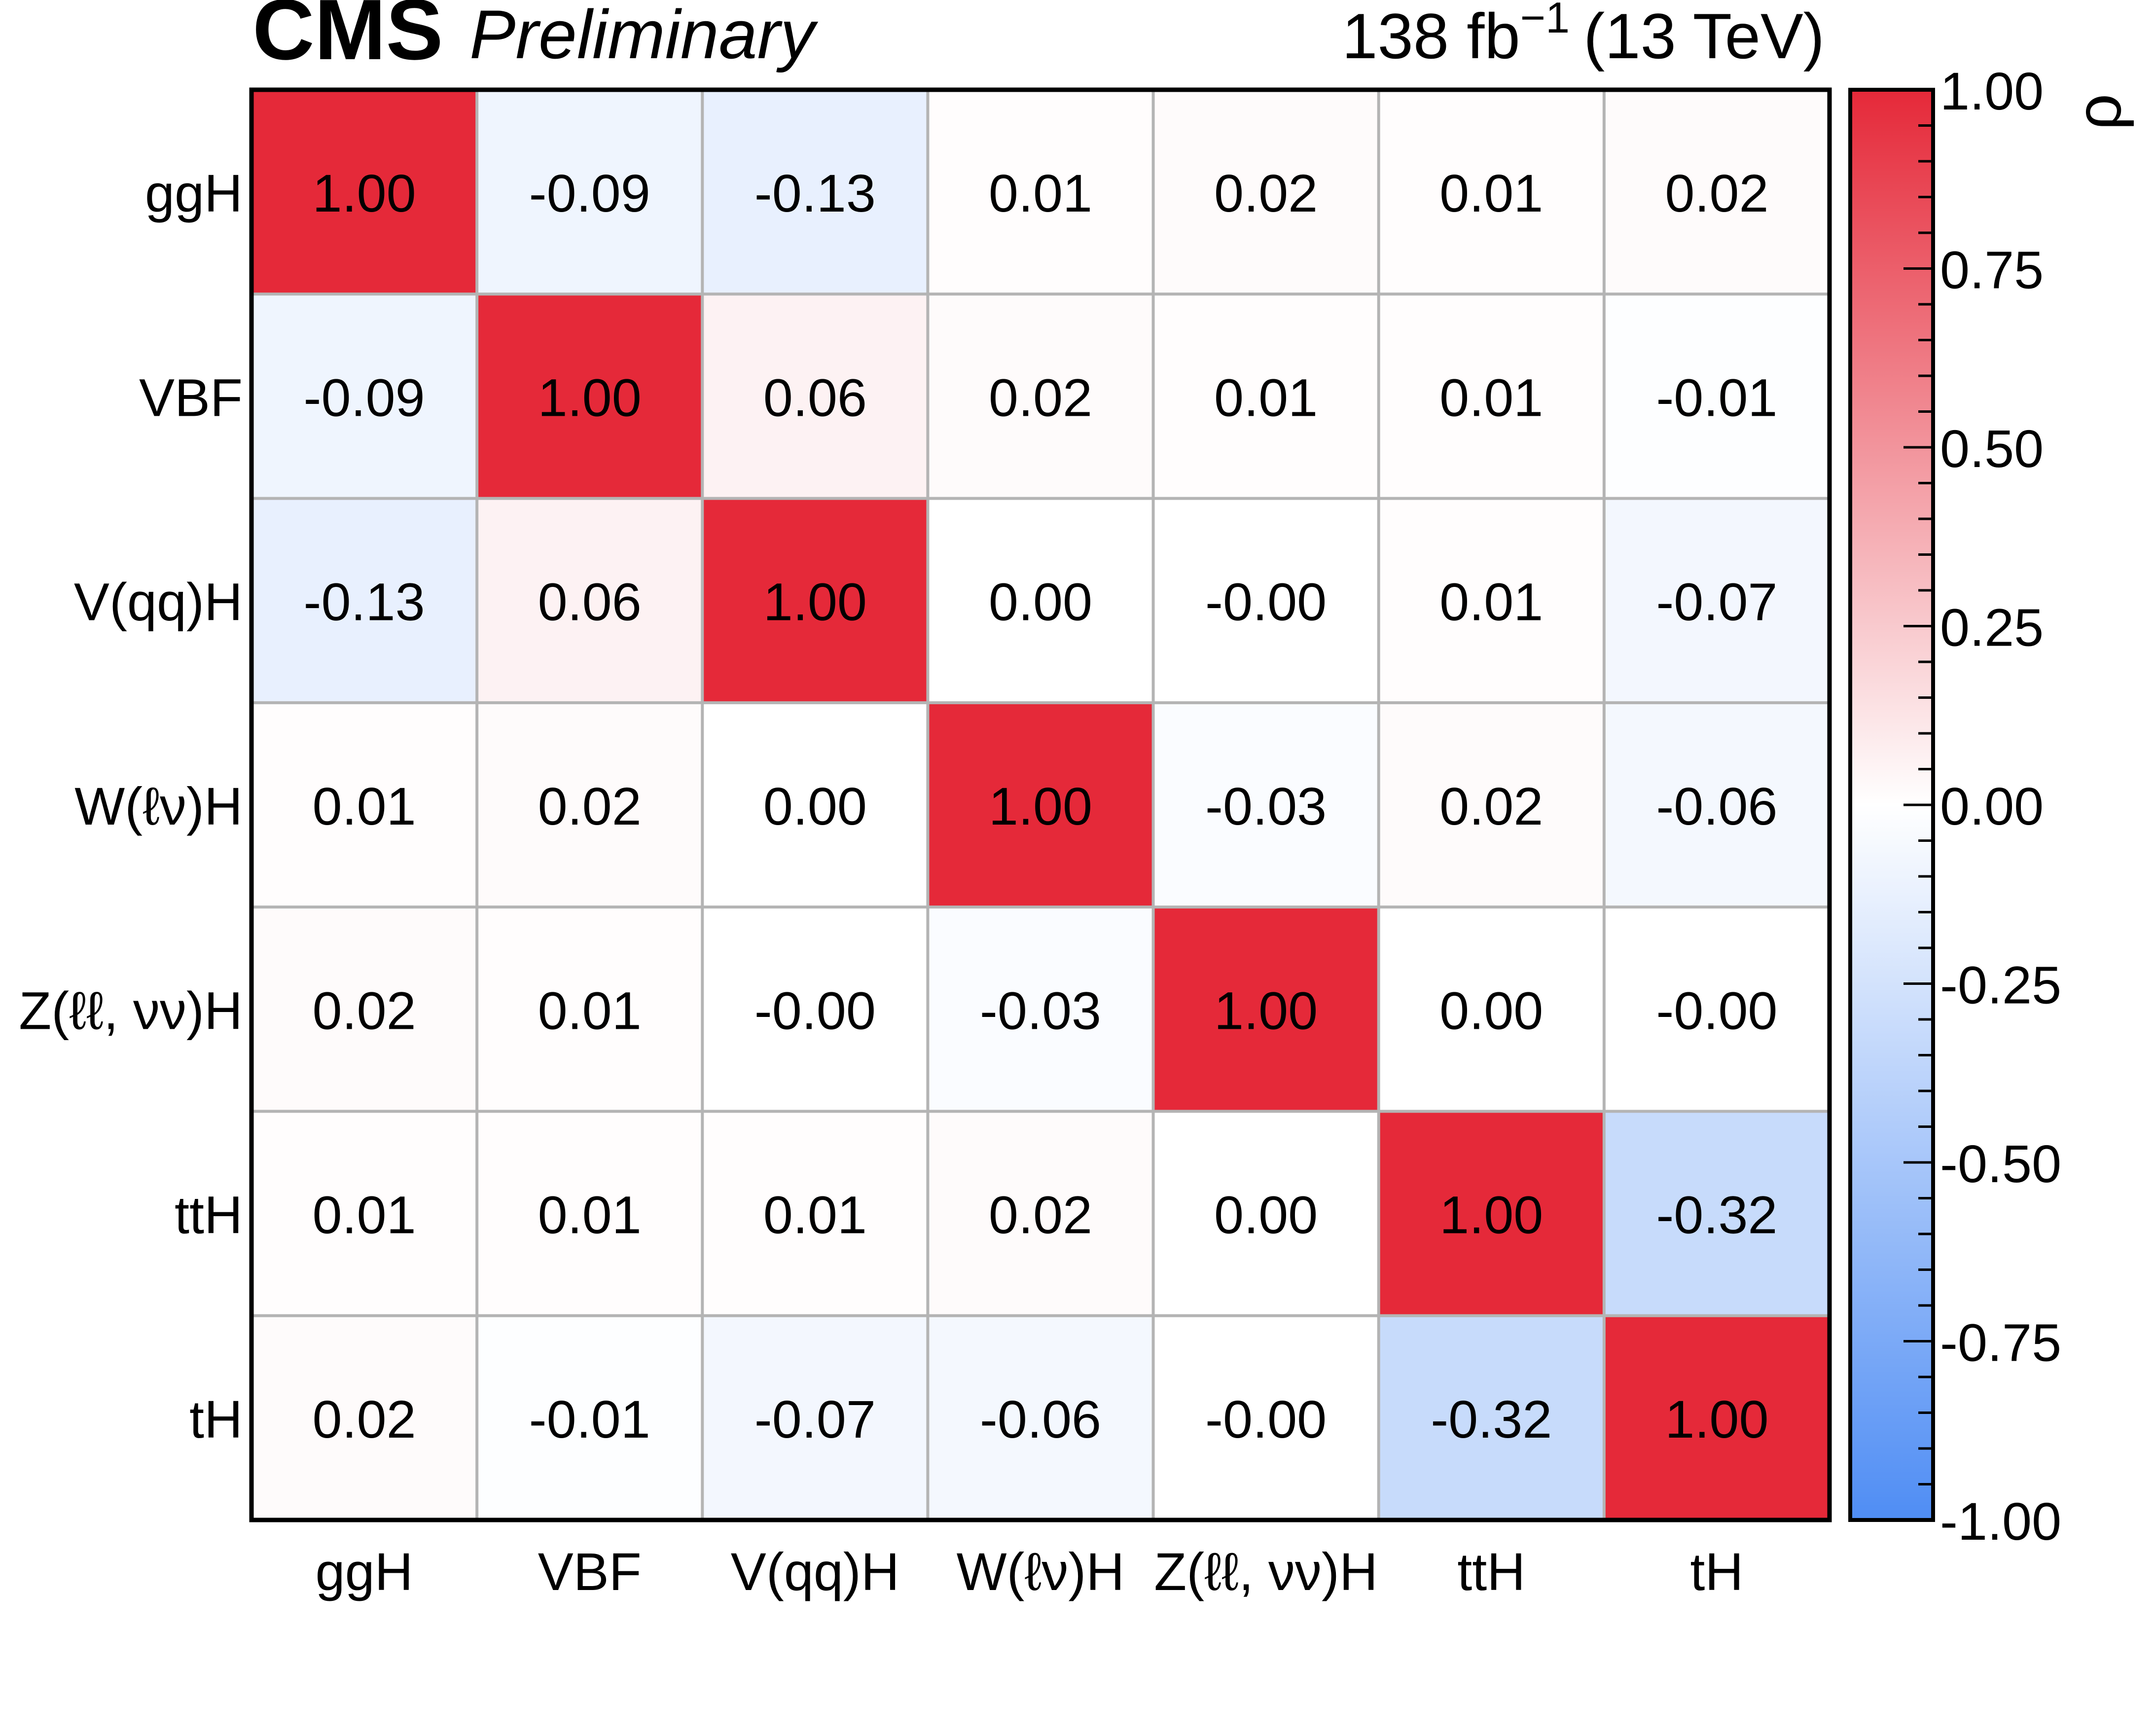  What do you see at coordinates (131, 806) in the screenshot?
I see `y-axis-tick-labels: ggH VBF V(qq)H W(ℓν)H Z(ℓℓ, νν)H ttH tH` at bounding box center [131, 806].